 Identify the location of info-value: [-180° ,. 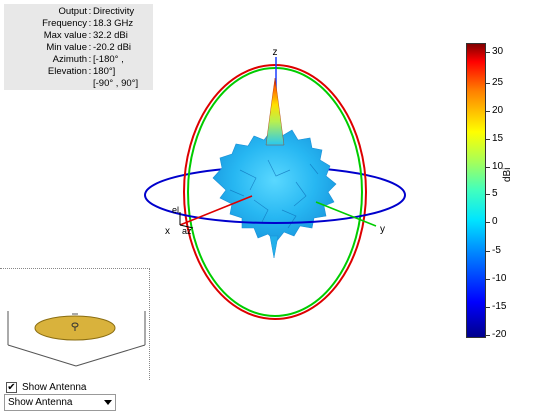
(108, 59).